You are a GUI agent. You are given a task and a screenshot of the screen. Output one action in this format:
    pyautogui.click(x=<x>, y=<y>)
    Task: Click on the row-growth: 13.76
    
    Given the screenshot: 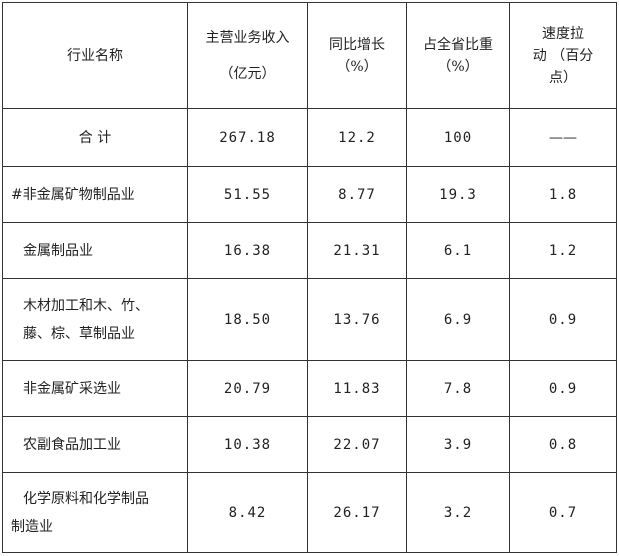 What is the action you would take?
    pyautogui.click(x=357, y=319)
    